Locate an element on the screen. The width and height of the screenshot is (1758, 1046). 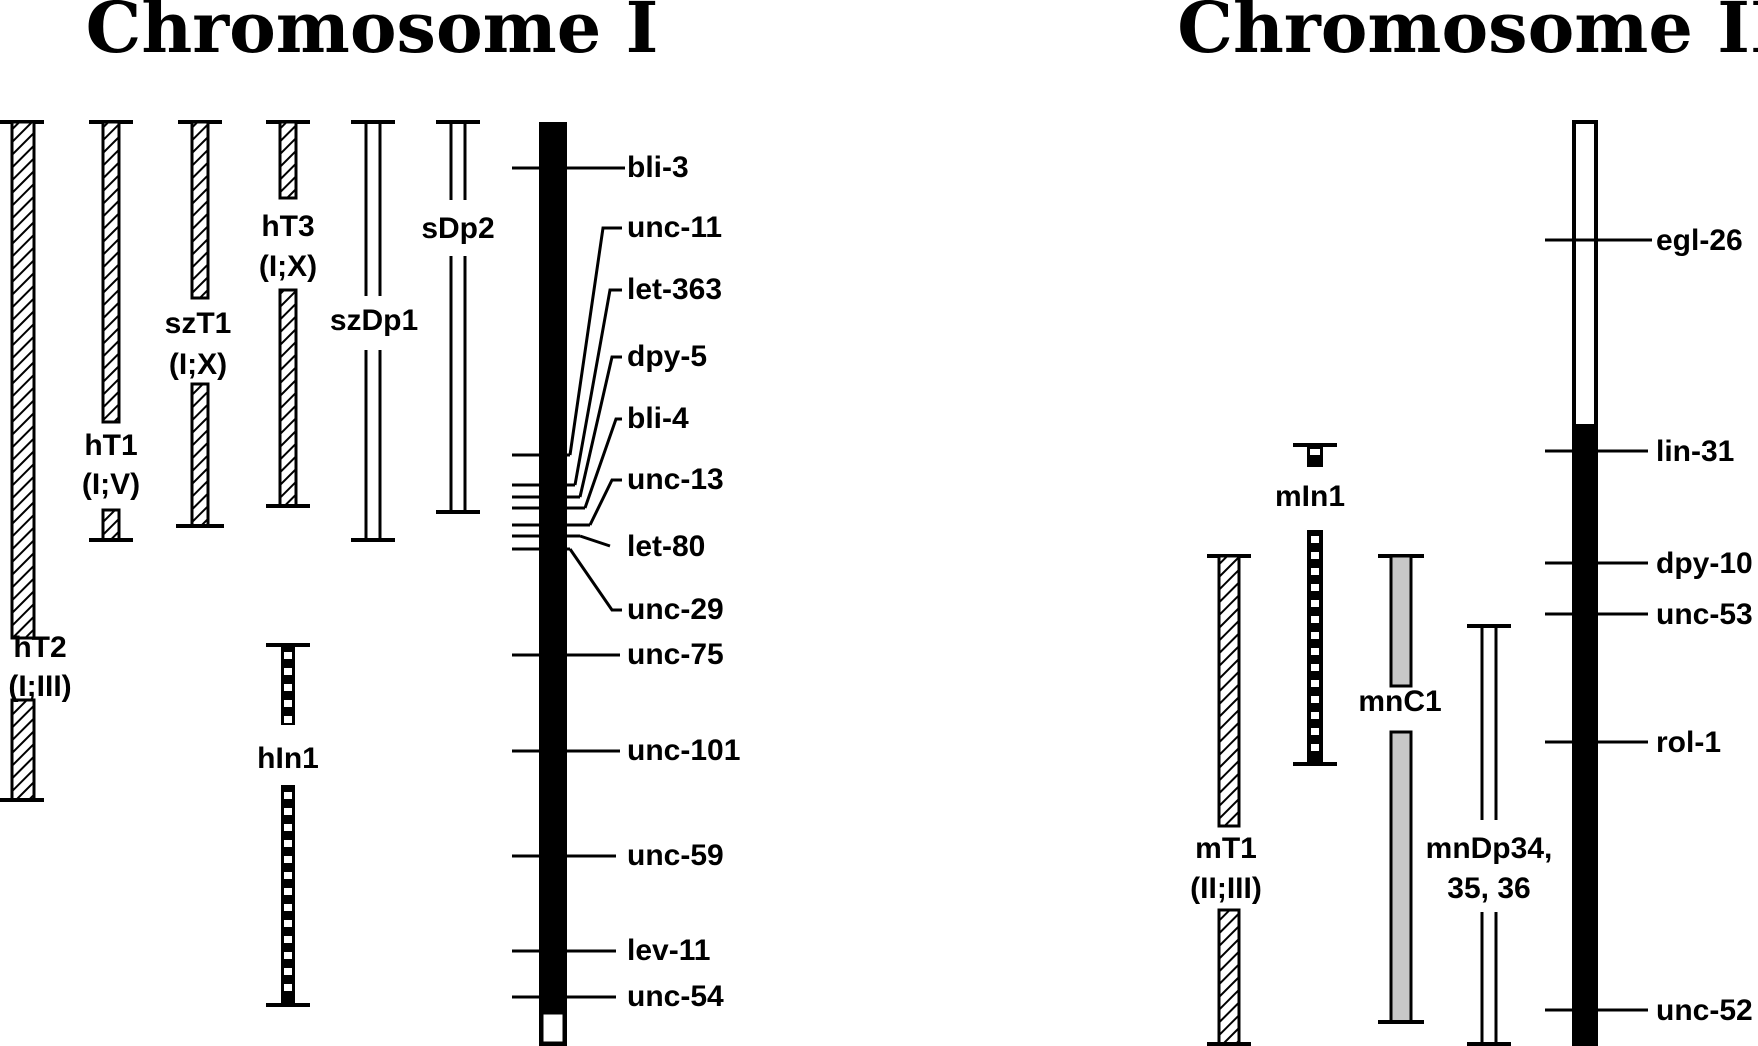
gene-label: unc-59 is located at coordinates (675, 855).